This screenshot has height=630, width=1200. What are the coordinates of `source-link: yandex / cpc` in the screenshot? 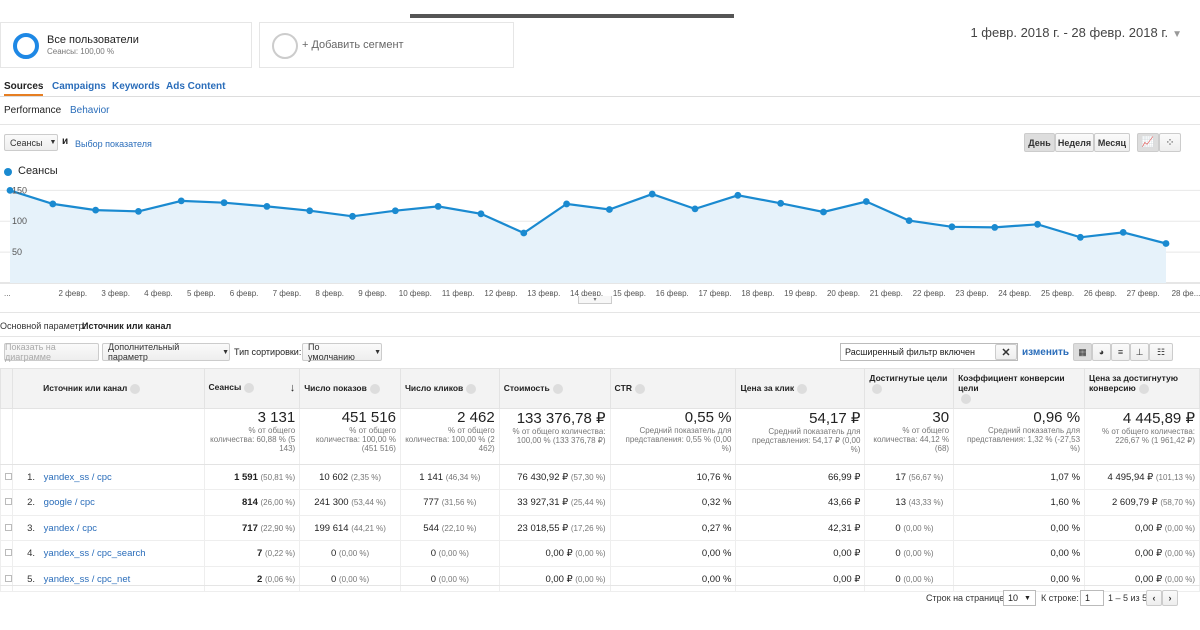 It's located at (70, 528).